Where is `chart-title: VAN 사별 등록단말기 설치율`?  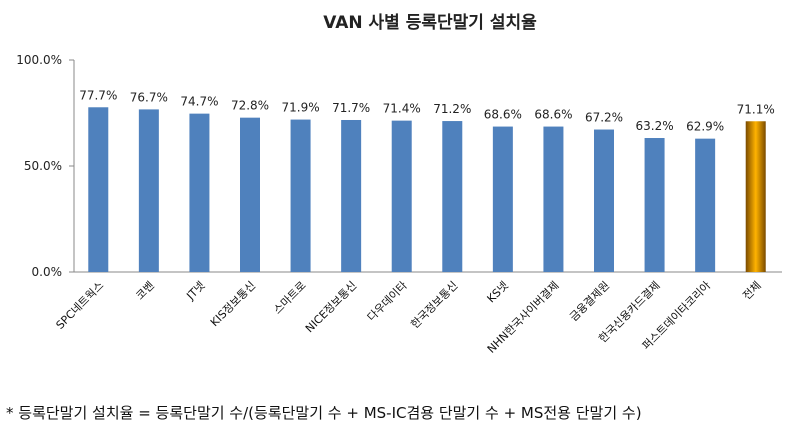
chart-title: VAN 사별 등록단말기 설치율 is located at coordinates (430, 23).